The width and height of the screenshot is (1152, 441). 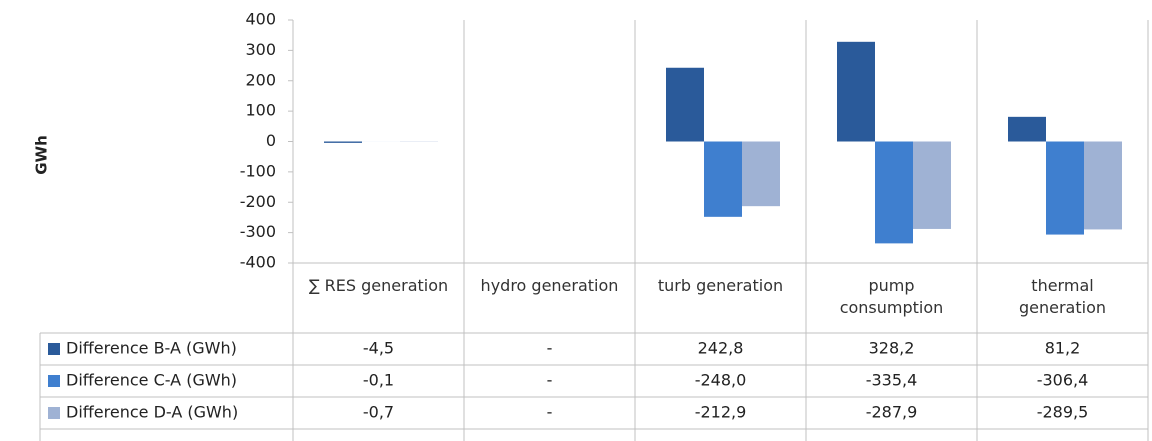 I want to click on y-tick-label: -200, so click(x=258, y=201).